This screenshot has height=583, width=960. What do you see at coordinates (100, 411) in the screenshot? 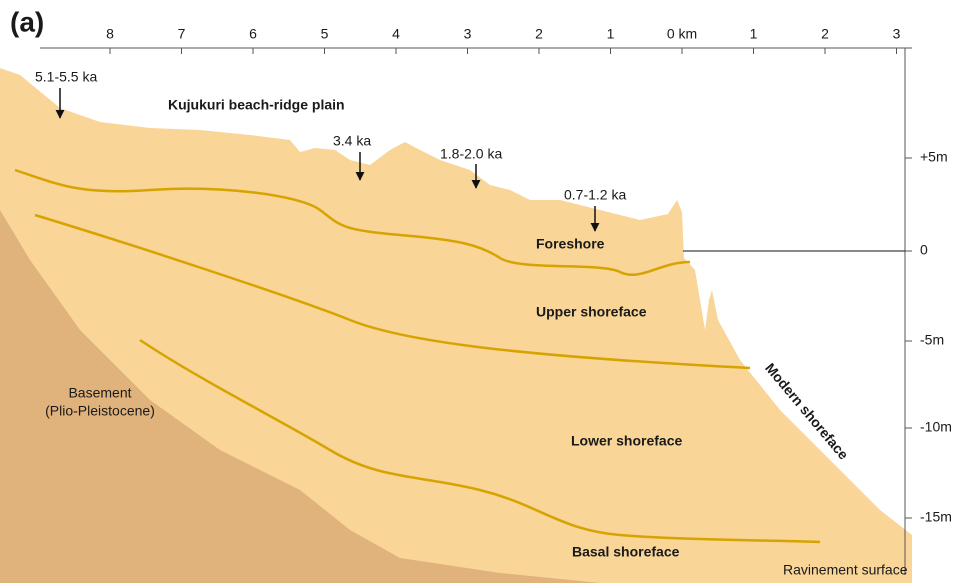
I see `label: (Plio-Pleistocene)` at bounding box center [100, 411].